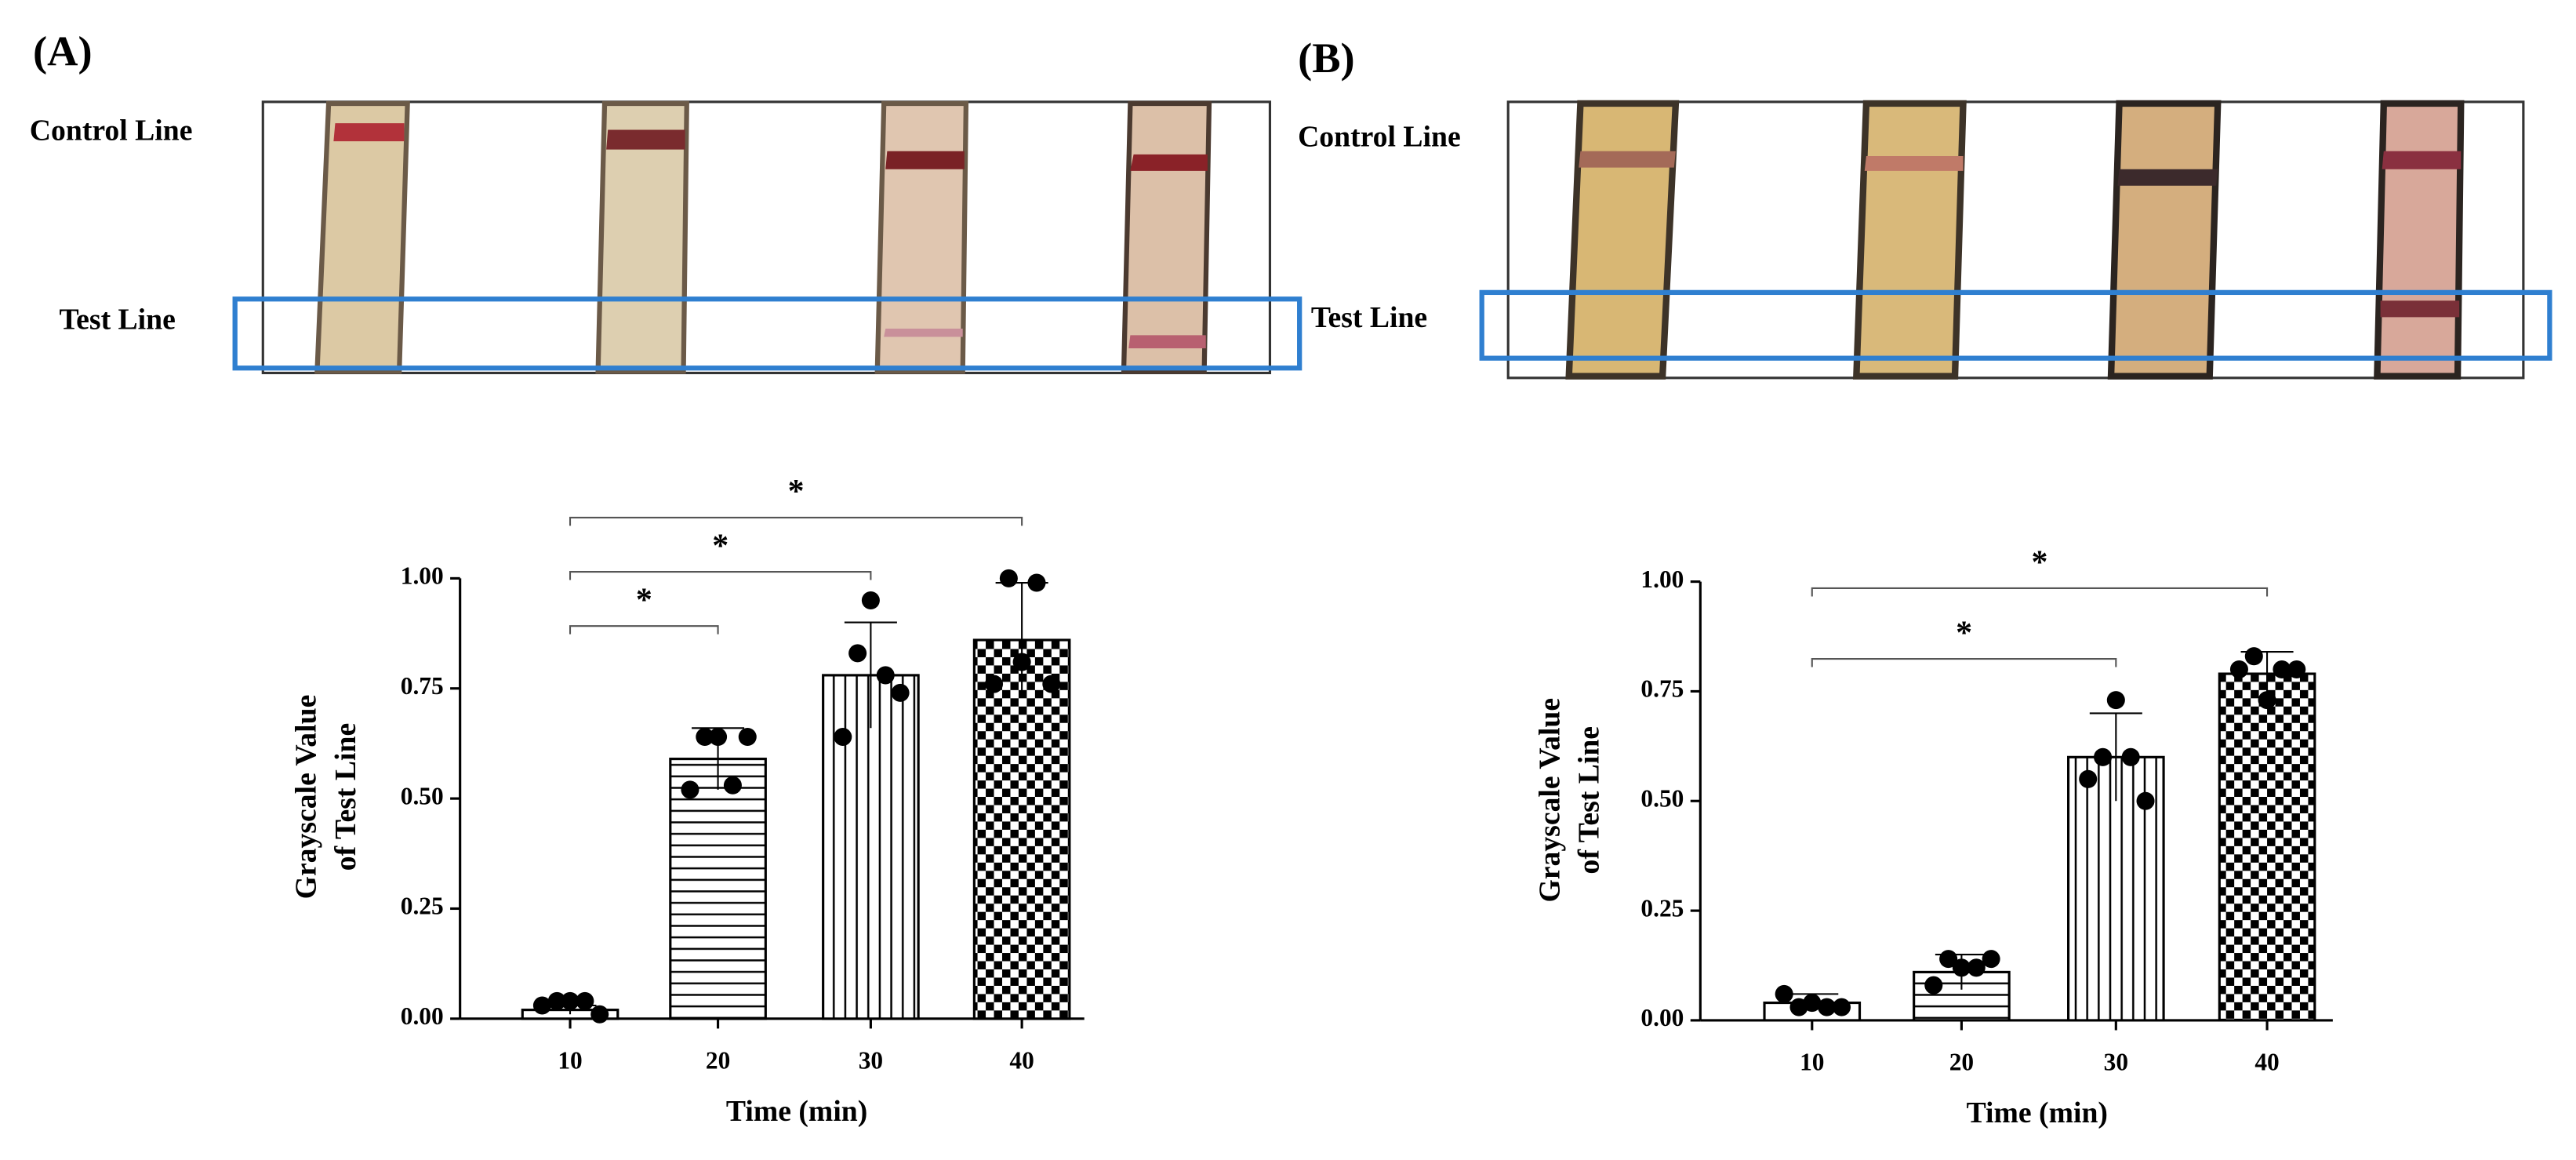 Image resolution: width=2576 pixels, height=1160 pixels. What do you see at coordinates (63, 51) in the screenshot?
I see `panel-label: (A)` at bounding box center [63, 51].